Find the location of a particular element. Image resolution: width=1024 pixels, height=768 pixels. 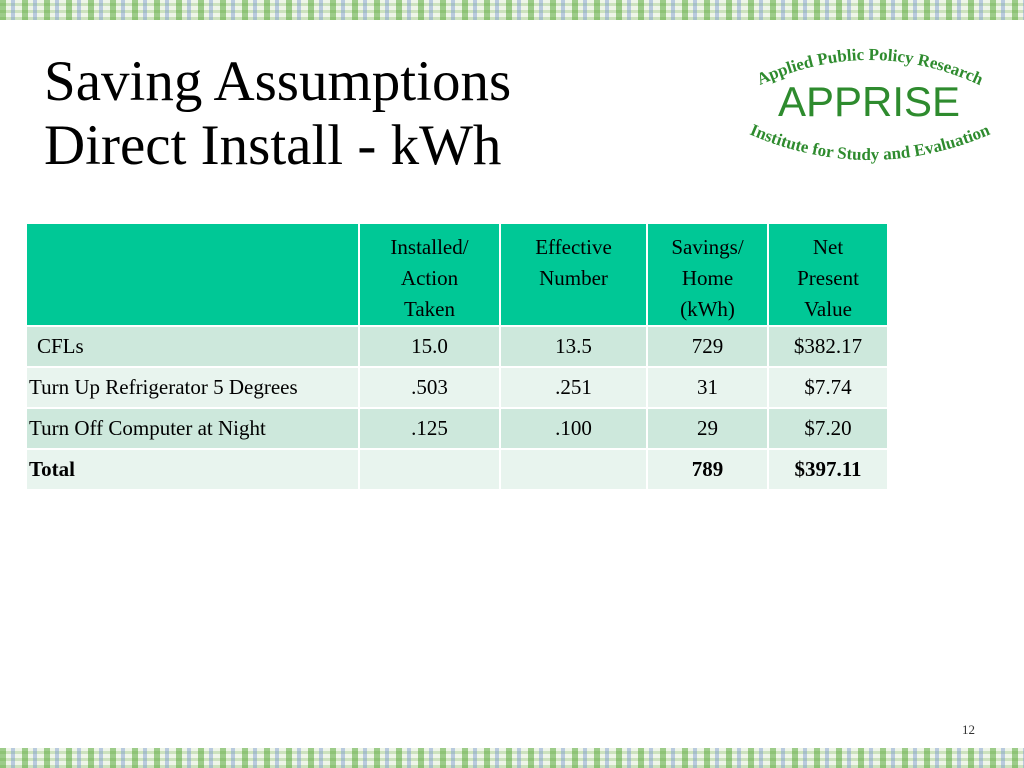

cell-effective is located at coordinates (573, 469).